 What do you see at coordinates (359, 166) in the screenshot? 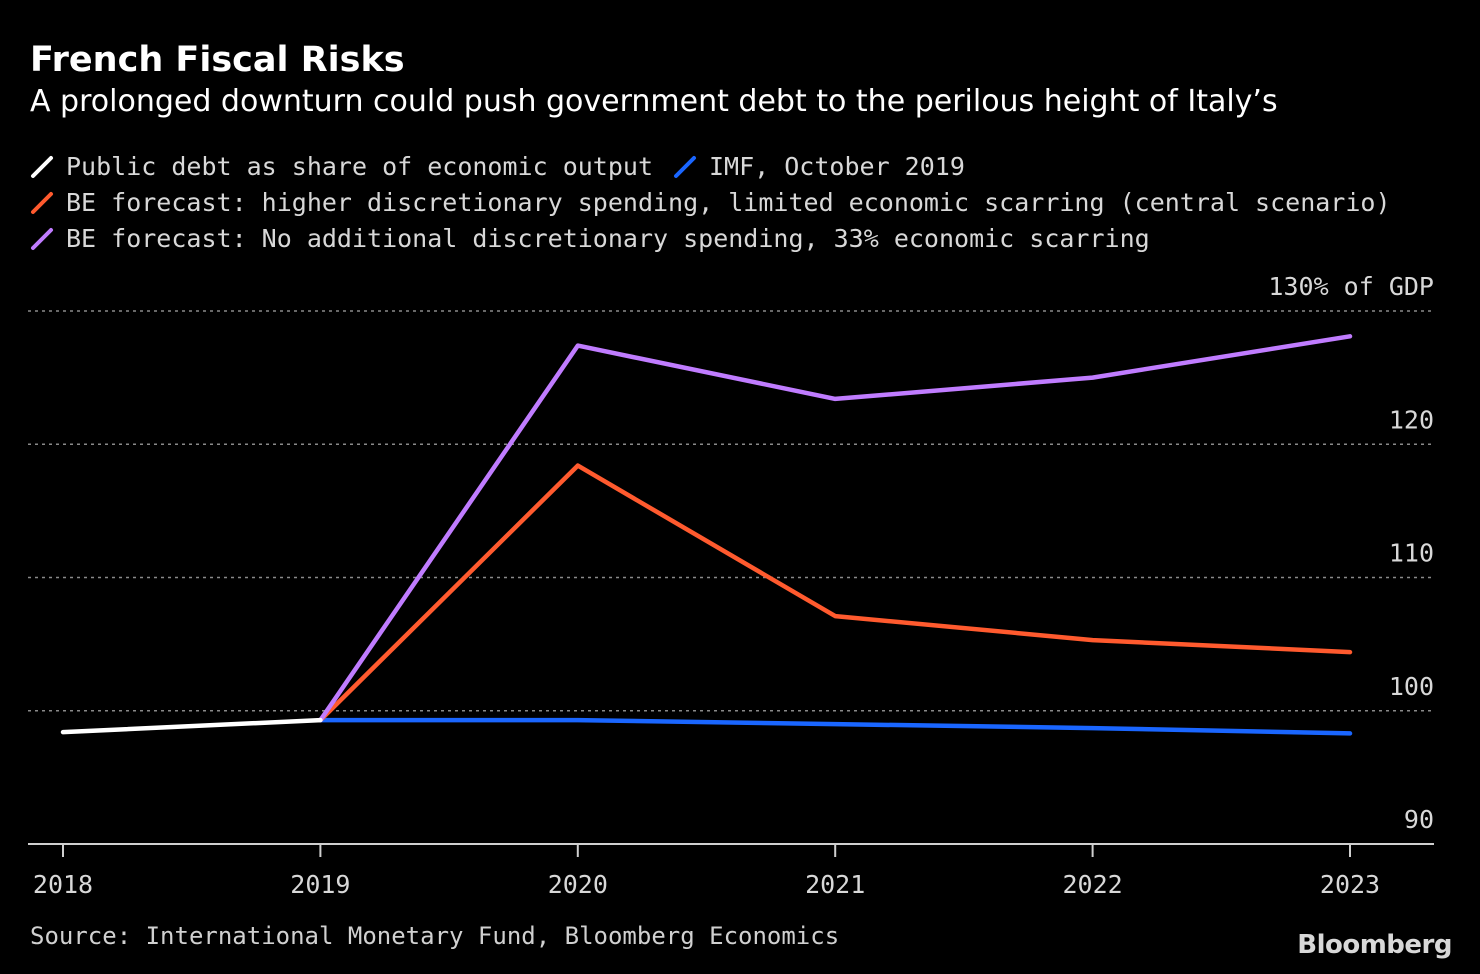
I see `legend-label-public-debt: Public debt as share of economic output` at bounding box center [359, 166].